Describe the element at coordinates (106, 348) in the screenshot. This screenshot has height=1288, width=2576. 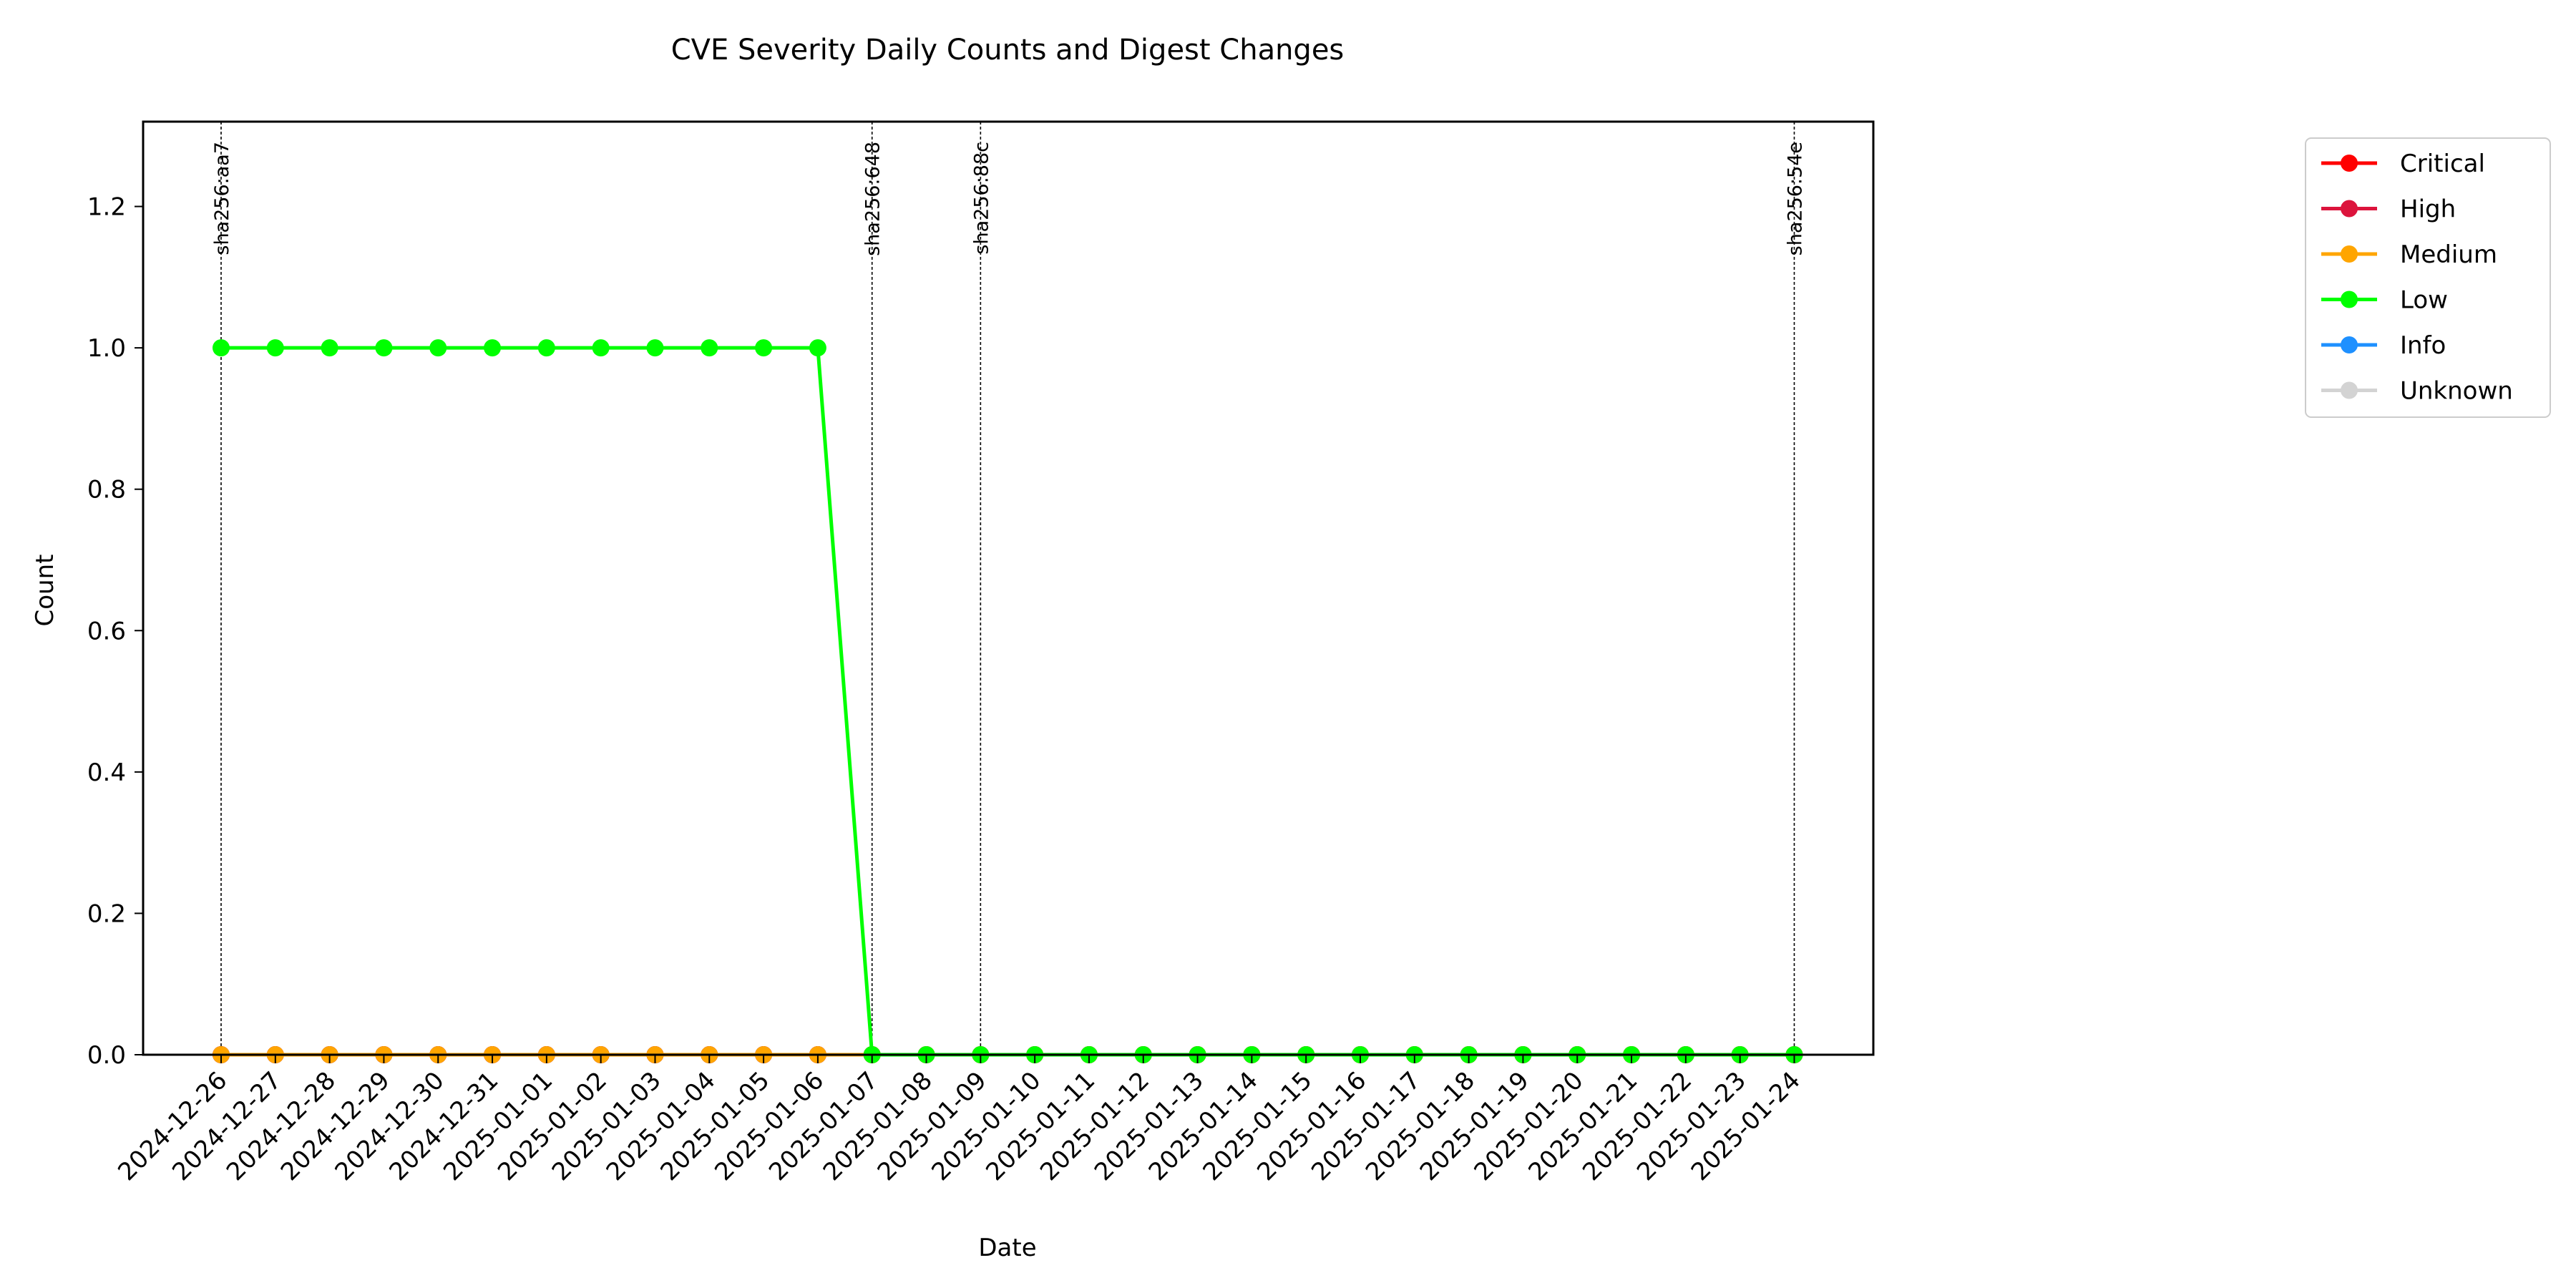
I see `y-tick-label-5: 1.0` at that location.